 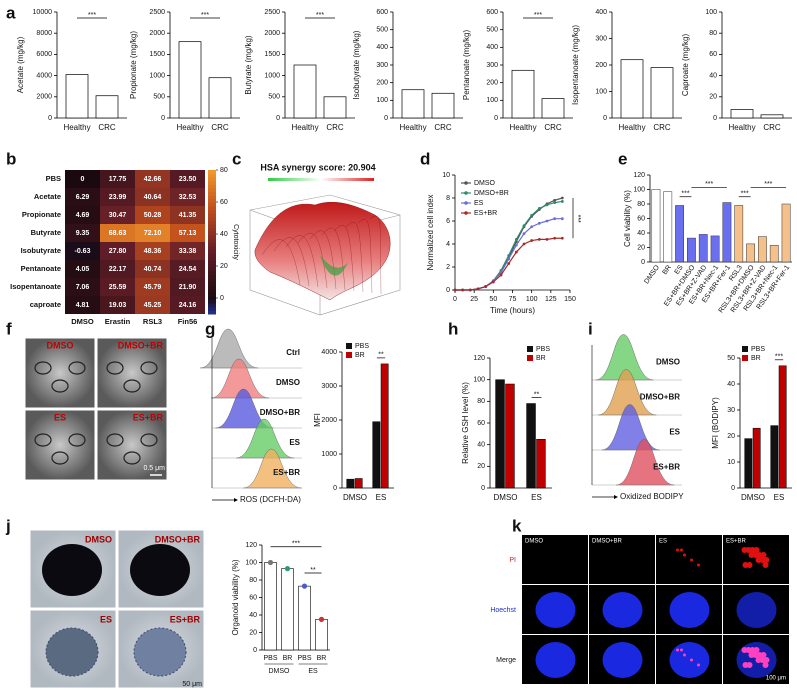 I want to click on synergy-colorbar, so click(x=321, y=179).